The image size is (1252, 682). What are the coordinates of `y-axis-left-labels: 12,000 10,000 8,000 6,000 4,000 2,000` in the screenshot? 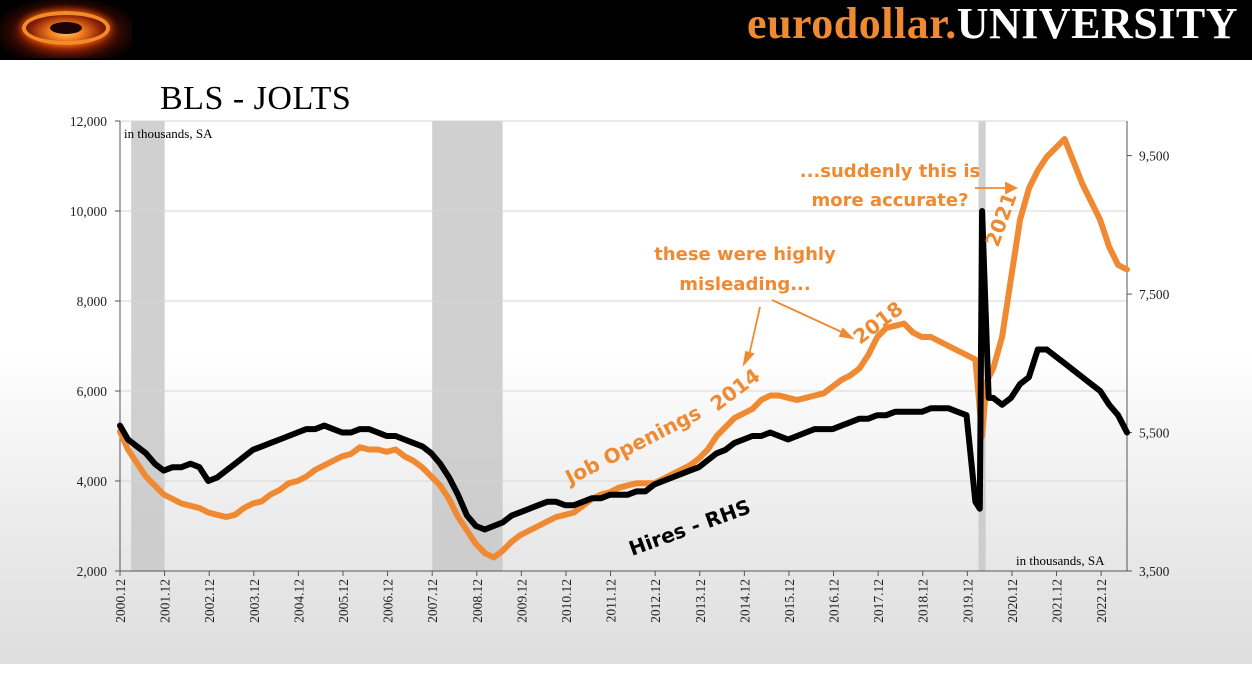 It's located at (88, 346).